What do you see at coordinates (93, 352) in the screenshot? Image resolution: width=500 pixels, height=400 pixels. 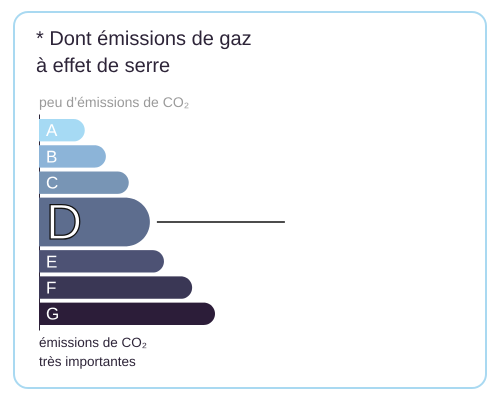 I see `text: émissions de CO₂ très importantes` at bounding box center [93, 352].